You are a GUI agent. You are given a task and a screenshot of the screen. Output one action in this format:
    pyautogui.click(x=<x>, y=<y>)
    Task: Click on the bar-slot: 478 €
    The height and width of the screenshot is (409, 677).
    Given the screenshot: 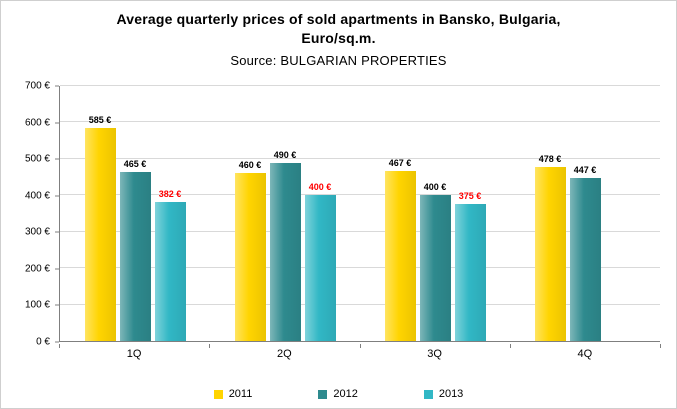 What is the action you would take?
    pyautogui.click(x=550, y=214)
    